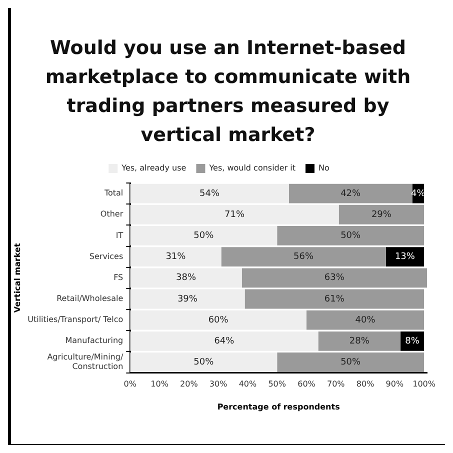 This screenshot has width=453, height=453. I want to click on data-label: 60%, so click(218, 320).